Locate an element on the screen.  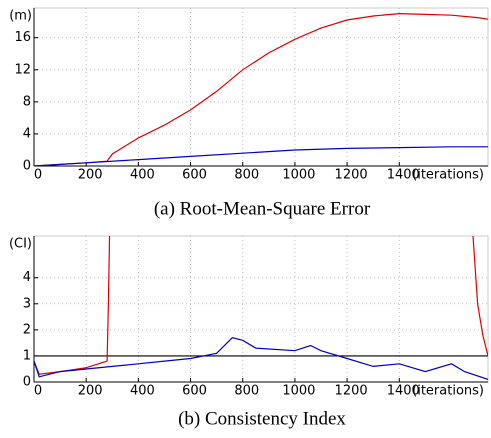
y-tick-label: 1 is located at coordinates (27, 355).